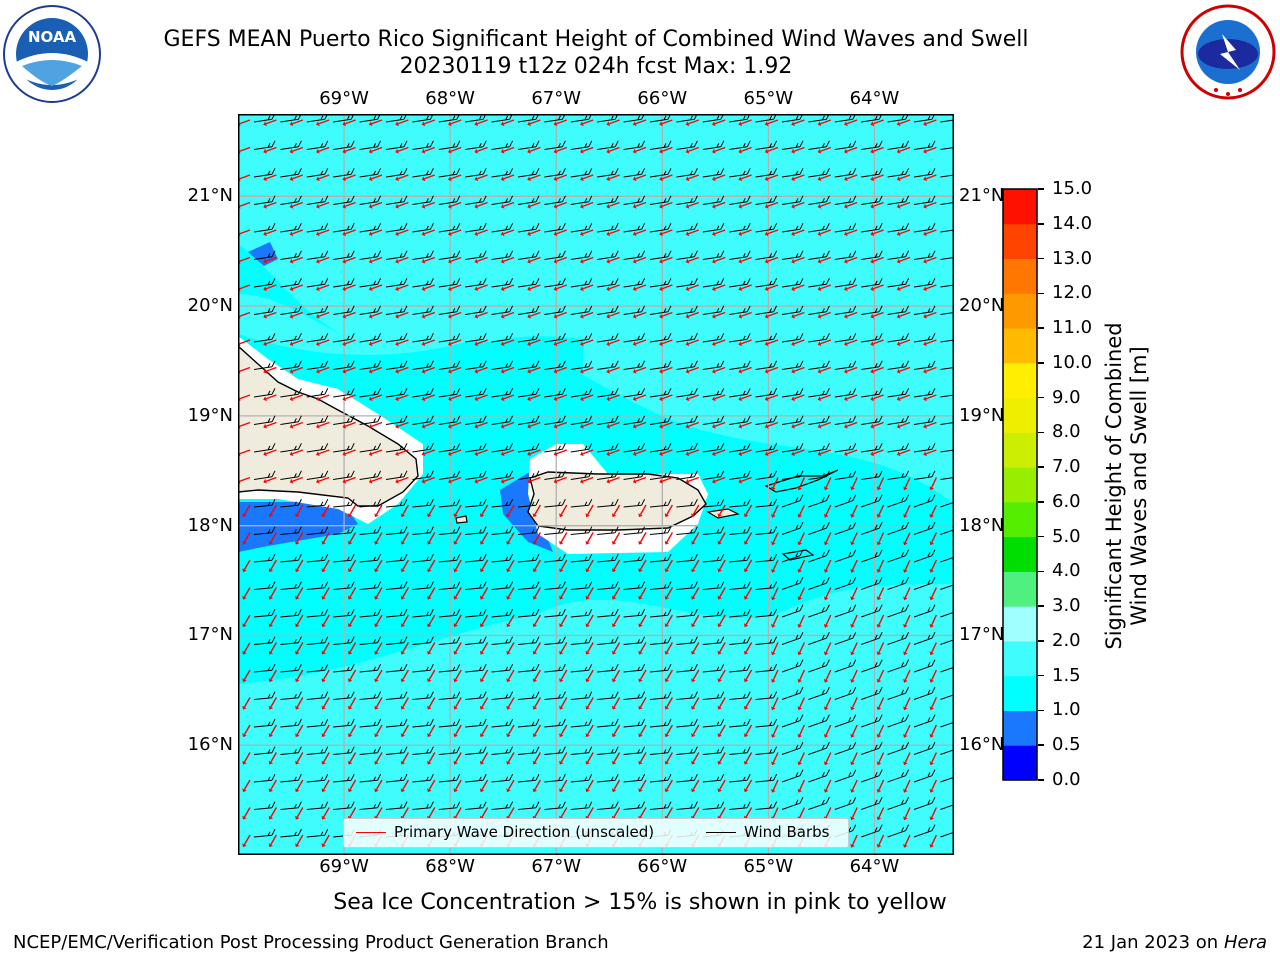 This screenshot has height=960, width=1280. I want to click on longitude-label-bottom: 64°W, so click(874, 866).